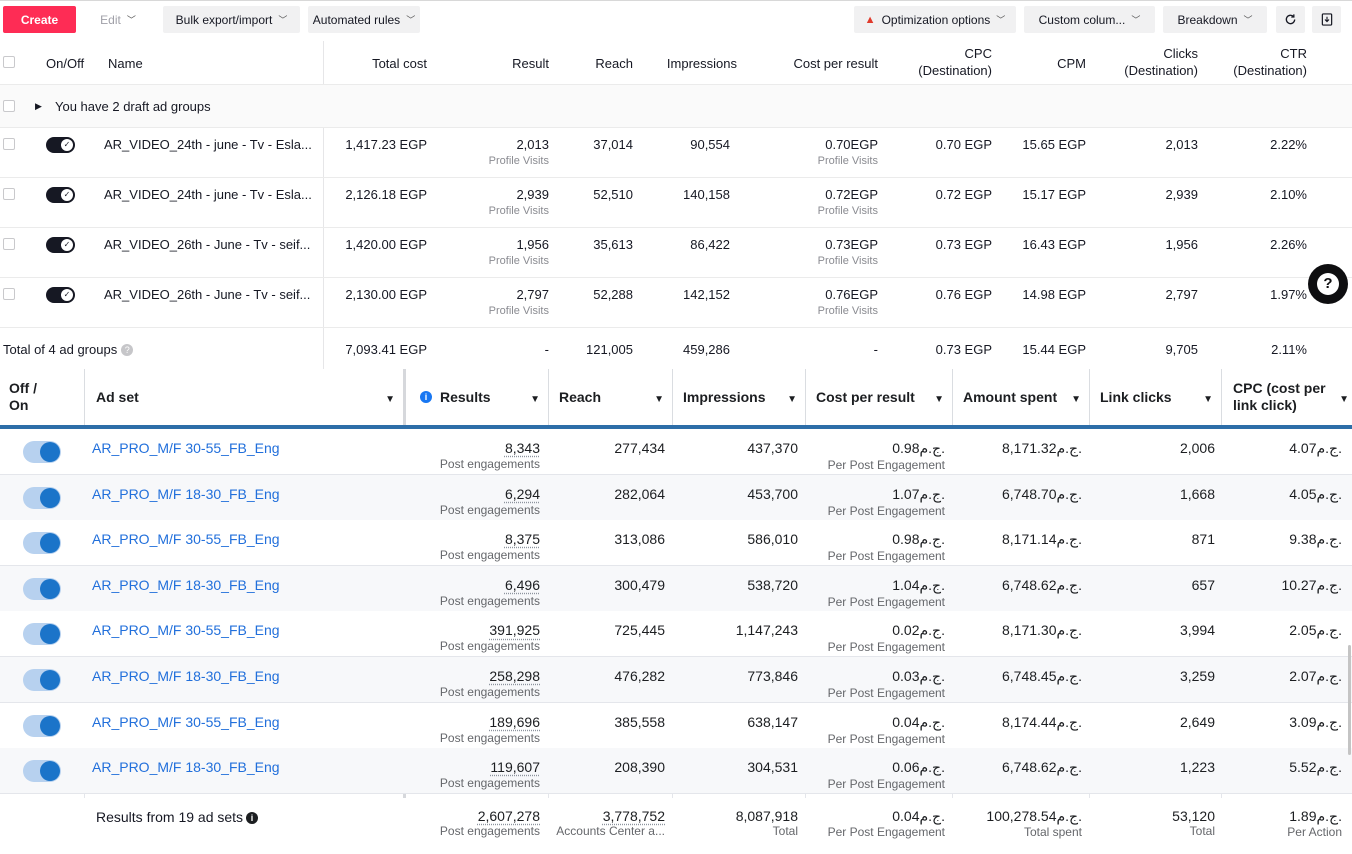 Image resolution: width=1352 pixels, height=854 pixels. What do you see at coordinates (38, 106) in the screenshot?
I see `caret-right-icon: ▶` at bounding box center [38, 106].